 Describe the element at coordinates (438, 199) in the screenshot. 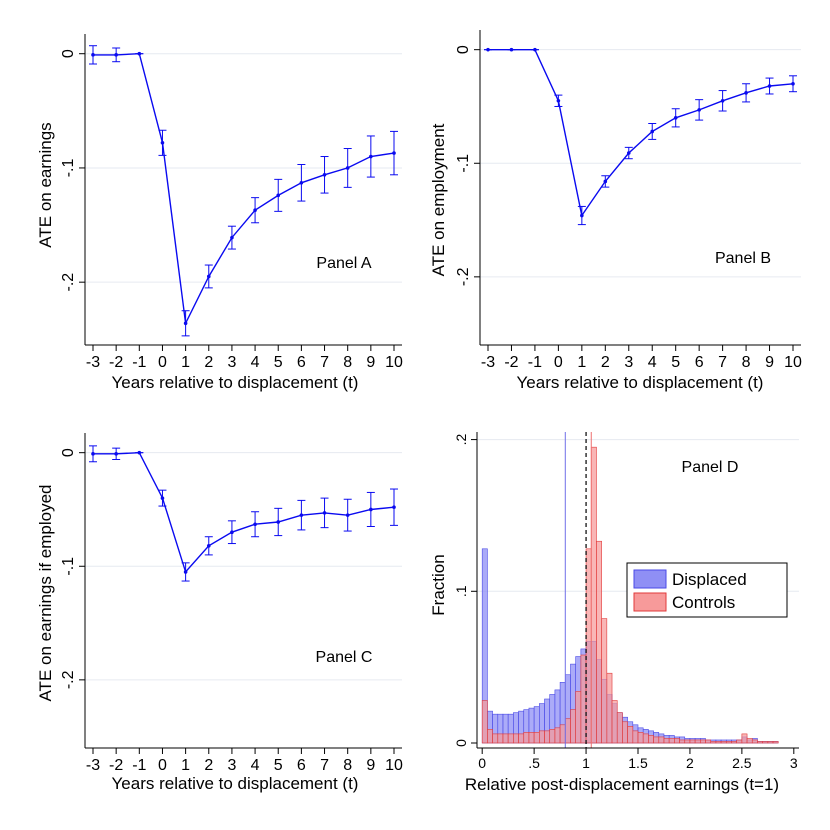

I see `panel-b-y-axis-title: ATE on employment` at that location.